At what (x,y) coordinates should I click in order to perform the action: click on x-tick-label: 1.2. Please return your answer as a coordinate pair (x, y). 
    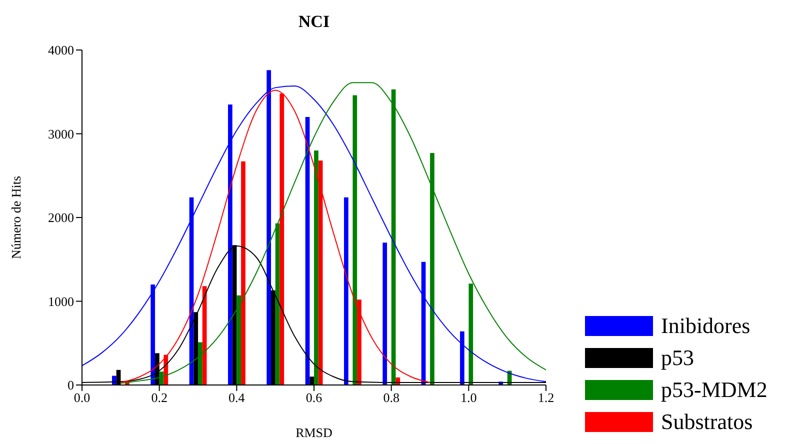
    Looking at the image, I should click on (546, 398).